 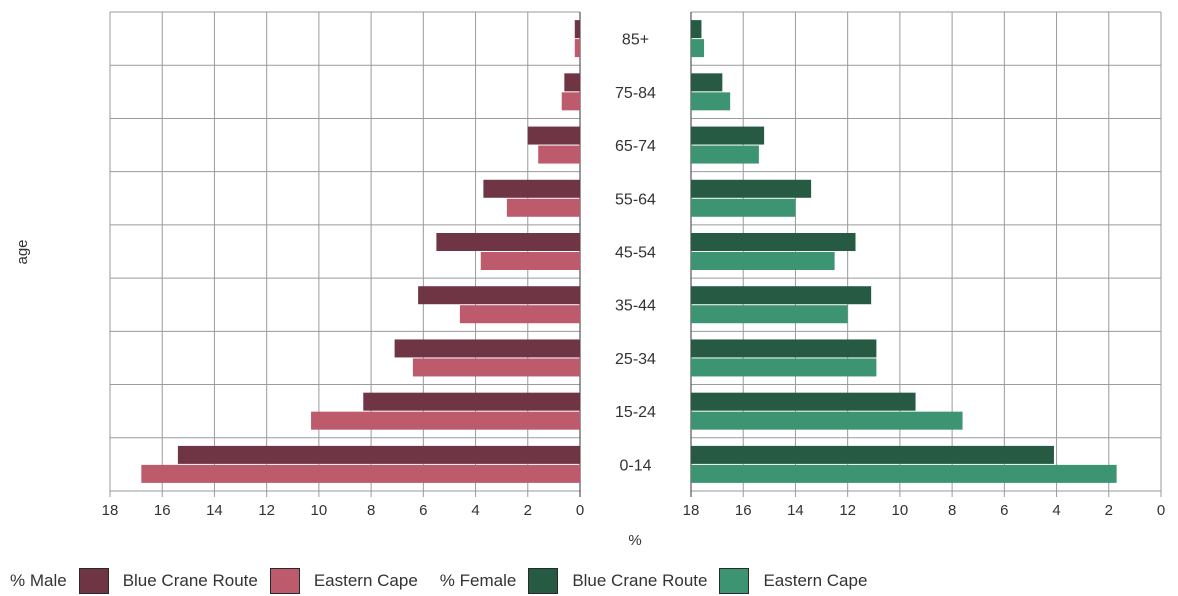 What do you see at coordinates (214, 510) in the screenshot?
I see `x-tick-label-left: 14` at bounding box center [214, 510].